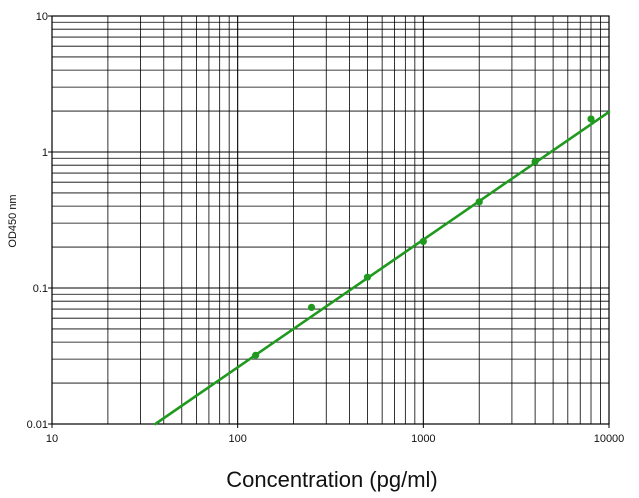  Describe the element at coordinates (237, 439) in the screenshot. I see `x-tick-label: 100` at that location.